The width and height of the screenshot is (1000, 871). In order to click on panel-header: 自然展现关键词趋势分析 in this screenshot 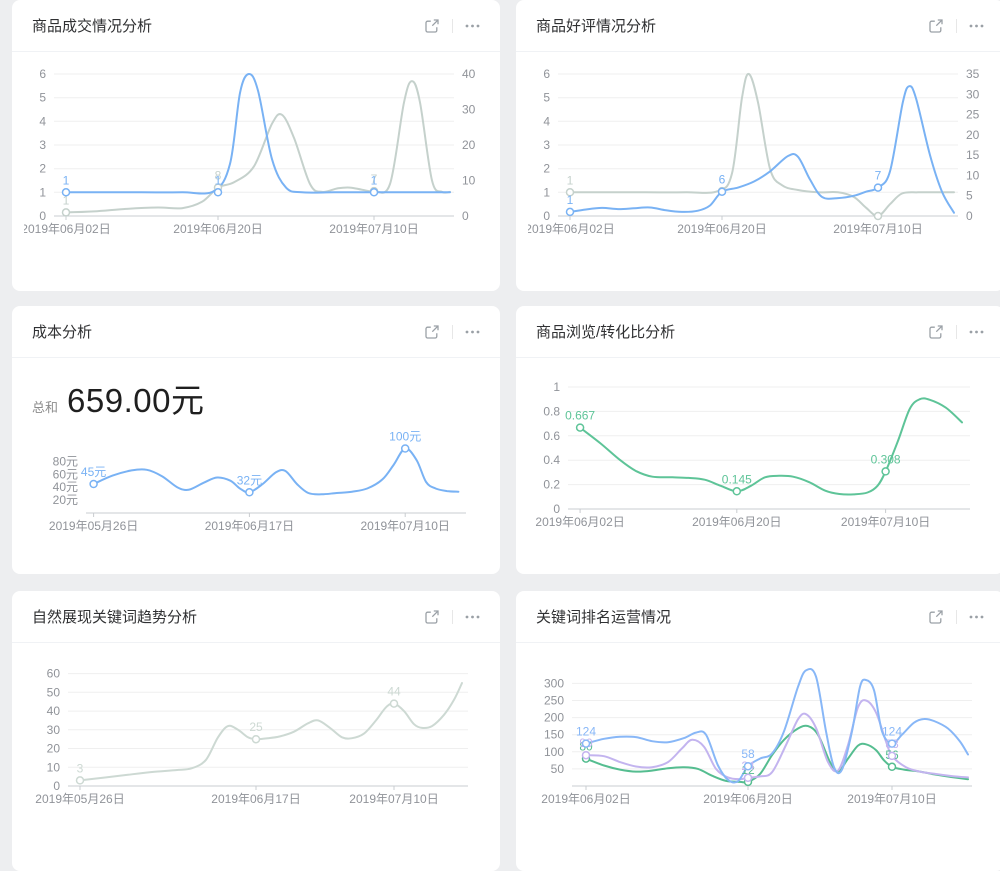, I will do `click(256, 617)`.